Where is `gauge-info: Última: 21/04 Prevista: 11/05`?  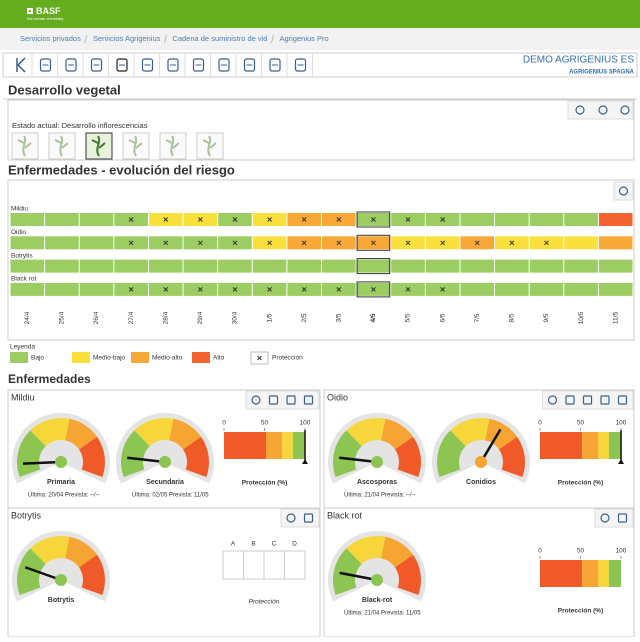 gauge-info: Última: 21/04 Prevista: 11/05 is located at coordinates (382, 613).